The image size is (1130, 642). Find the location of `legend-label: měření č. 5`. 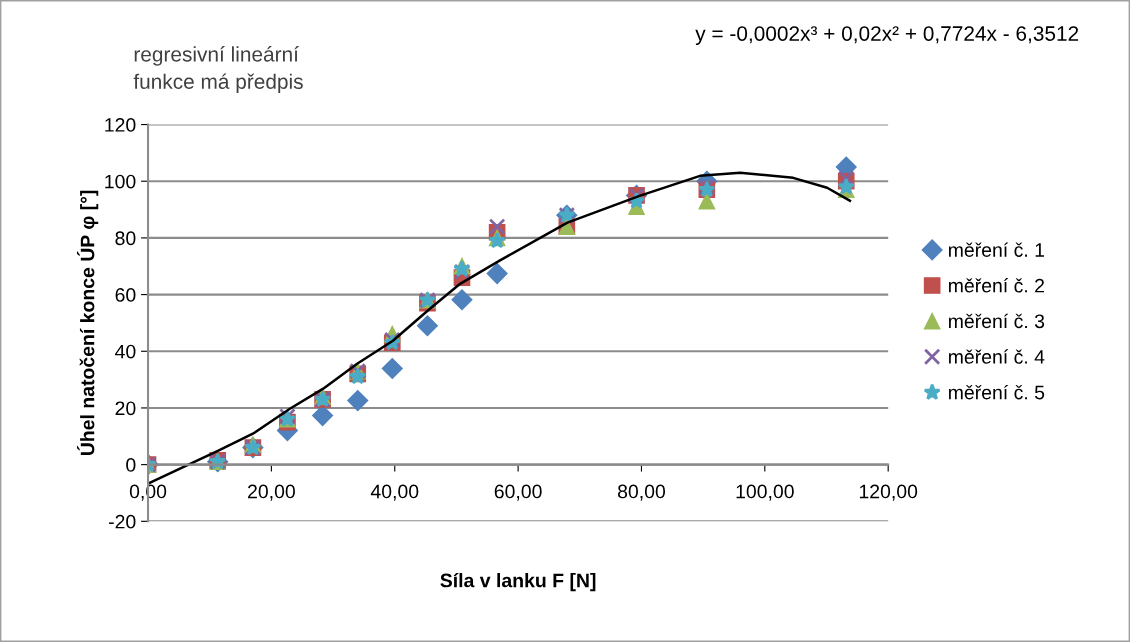

legend-label: měření č. 5 is located at coordinates (997, 392).